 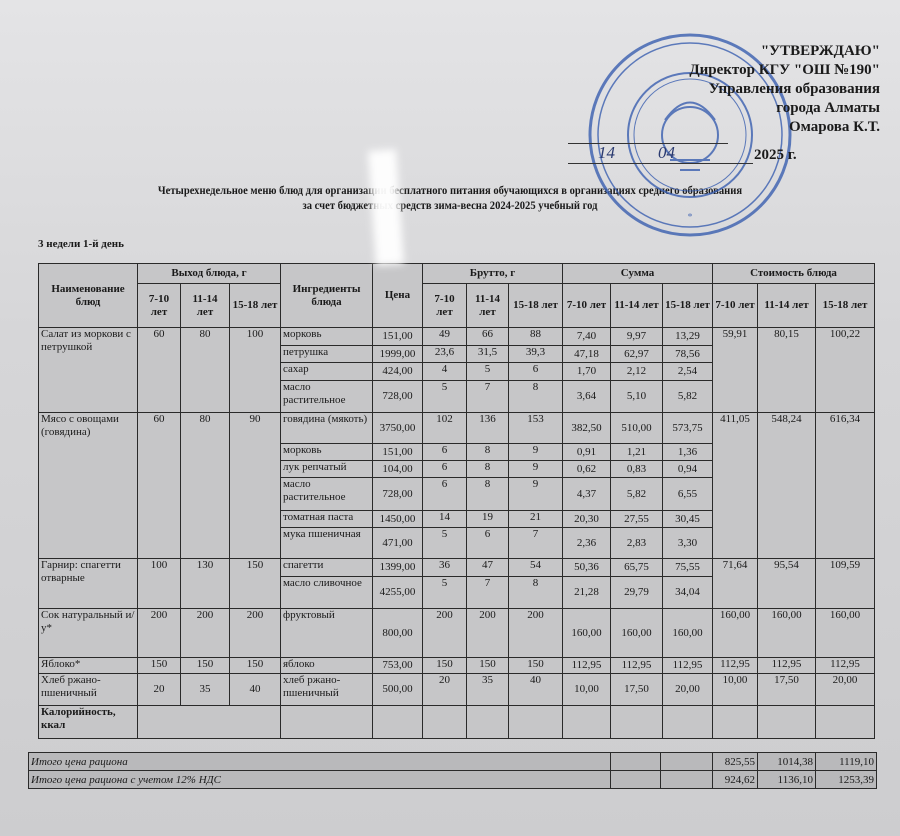 What do you see at coordinates (535, 428) in the screenshot?
I see `ingredient-brutto: 153` at bounding box center [535, 428].